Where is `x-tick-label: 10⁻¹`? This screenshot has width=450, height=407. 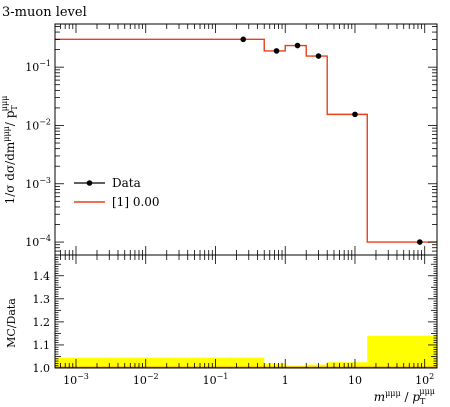
x-tick-label: 10⁻¹ is located at coordinates (216, 379).